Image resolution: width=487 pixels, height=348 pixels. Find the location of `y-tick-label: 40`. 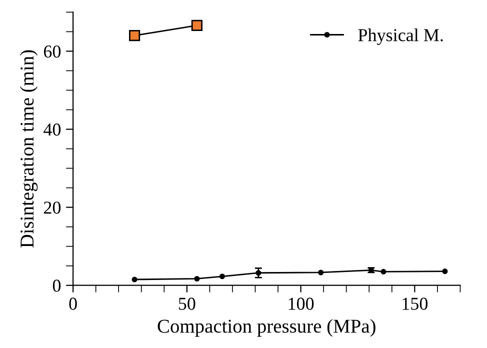

y-tick-label: 40 is located at coordinates (52, 130).